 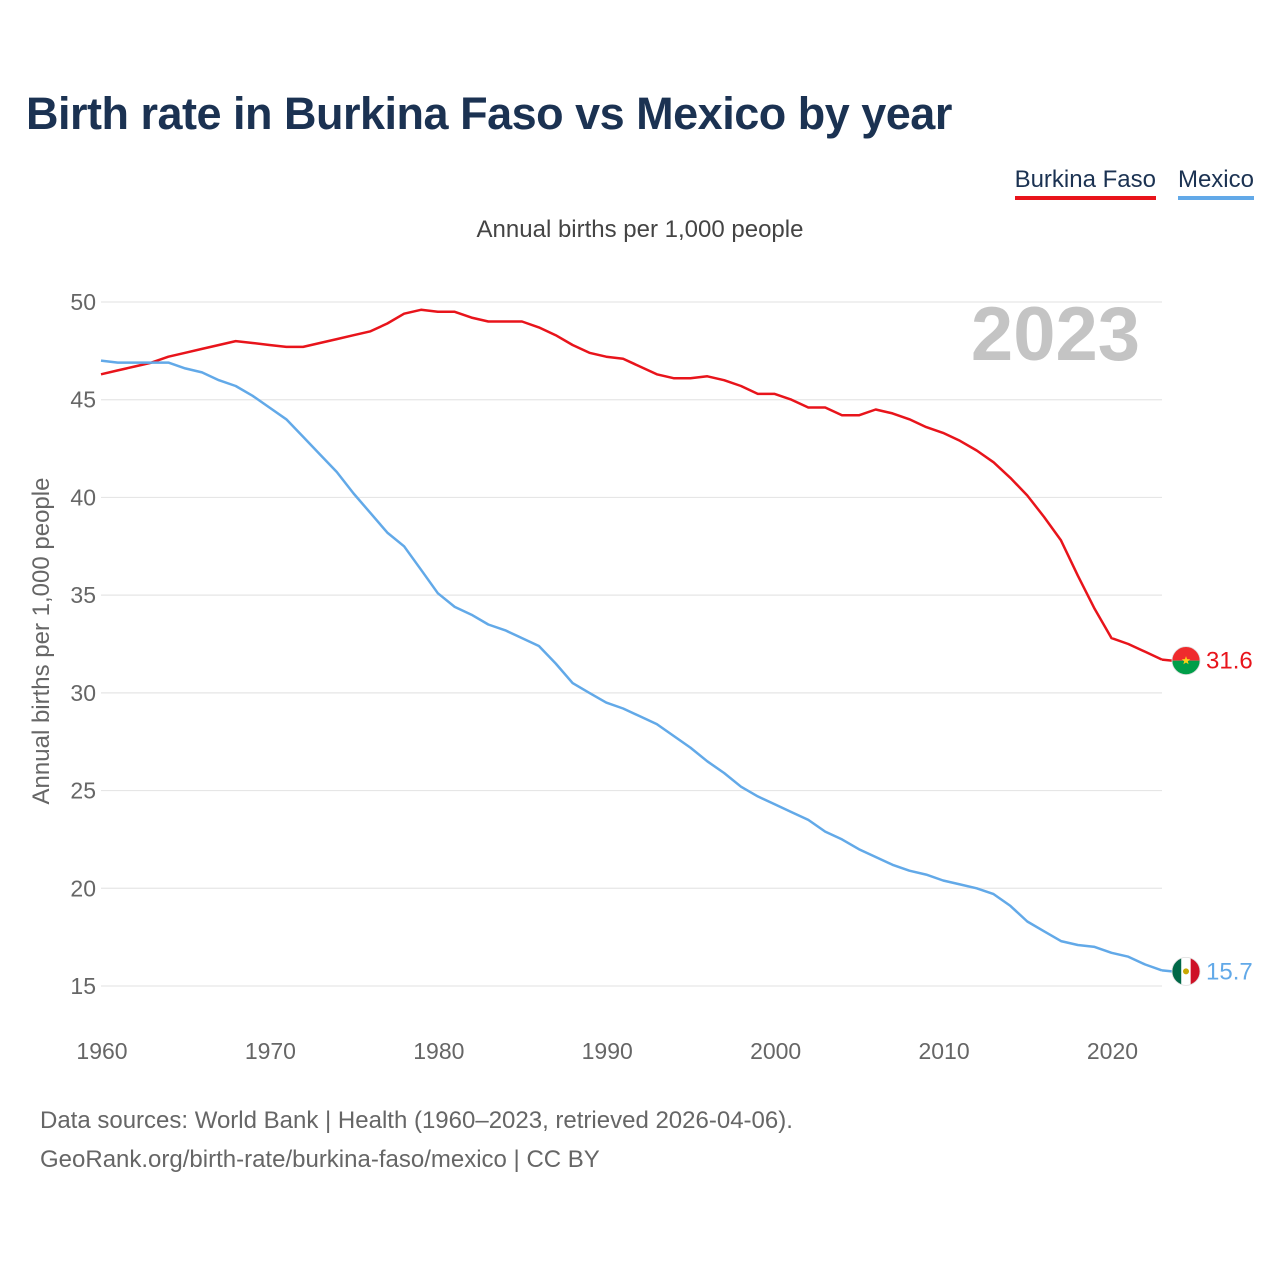 What do you see at coordinates (640, 229) in the screenshot?
I see `chart-subtitle: Annual births per 1,000 people` at bounding box center [640, 229].